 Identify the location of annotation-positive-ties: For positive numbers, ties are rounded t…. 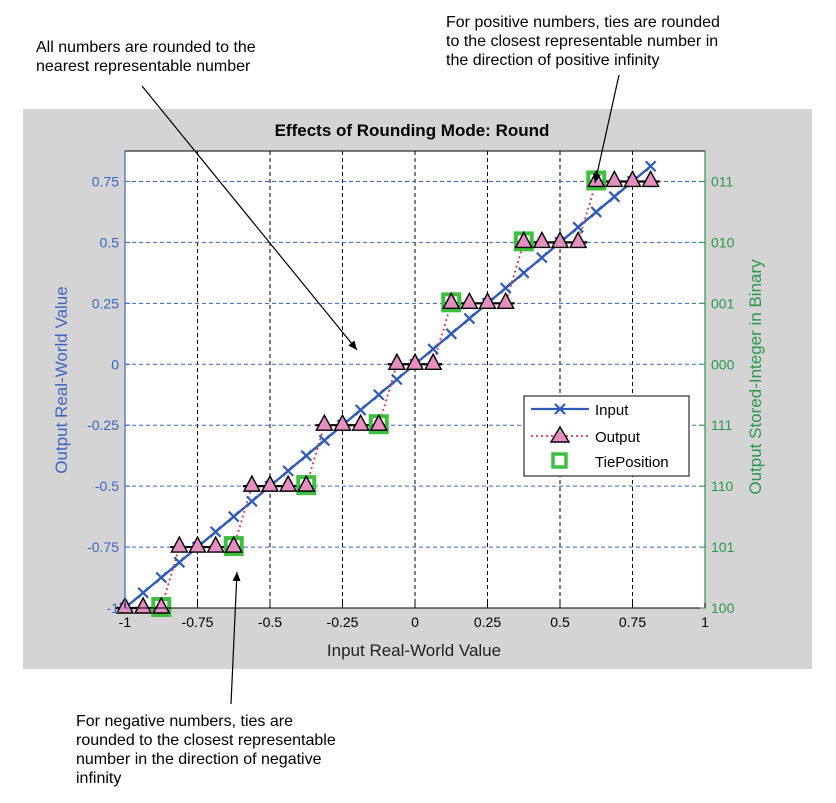
(583, 41).